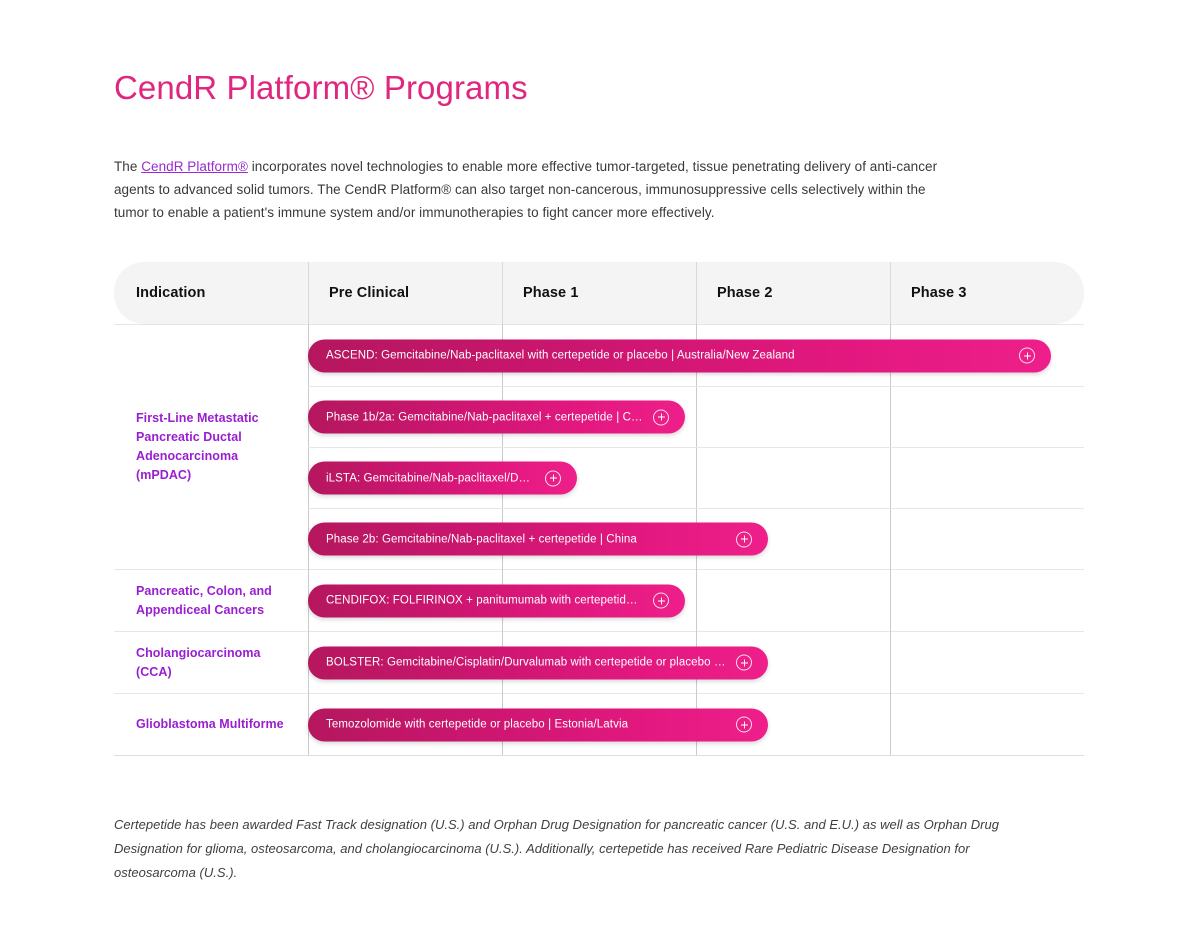 The height and width of the screenshot is (930, 1200). I want to click on column-header-phase-1-label: Phase 1, so click(551, 293).